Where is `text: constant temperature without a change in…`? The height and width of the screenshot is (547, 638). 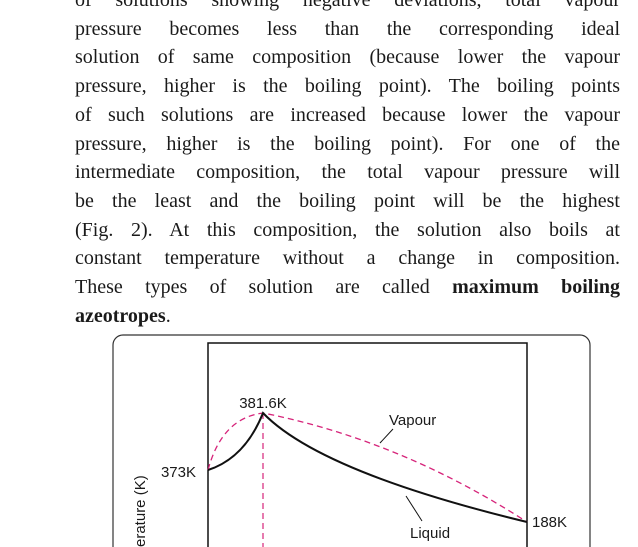
text: constant temperature without a change in… is located at coordinates (347, 258).